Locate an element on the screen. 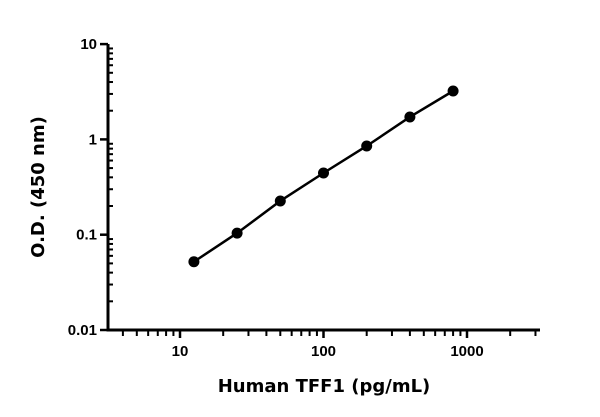 The width and height of the screenshot is (600, 417). y-tick-label: 0.01 is located at coordinates (82, 330).